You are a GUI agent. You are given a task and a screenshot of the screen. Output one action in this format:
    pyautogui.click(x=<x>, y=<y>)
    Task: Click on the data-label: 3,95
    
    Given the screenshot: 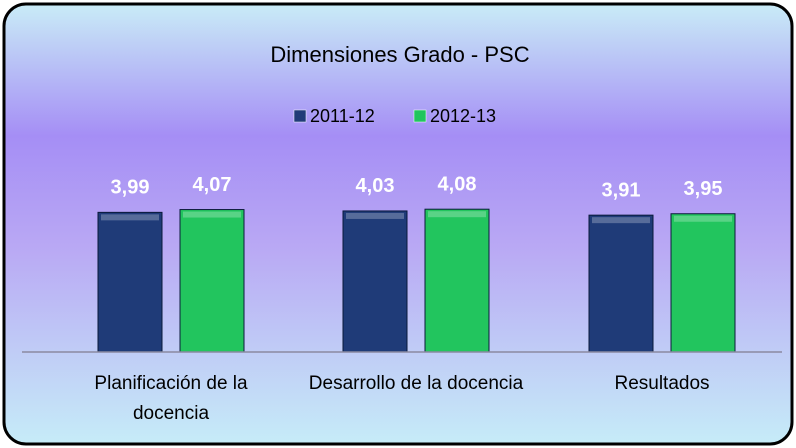 What is the action you would take?
    pyautogui.click(x=703, y=189)
    